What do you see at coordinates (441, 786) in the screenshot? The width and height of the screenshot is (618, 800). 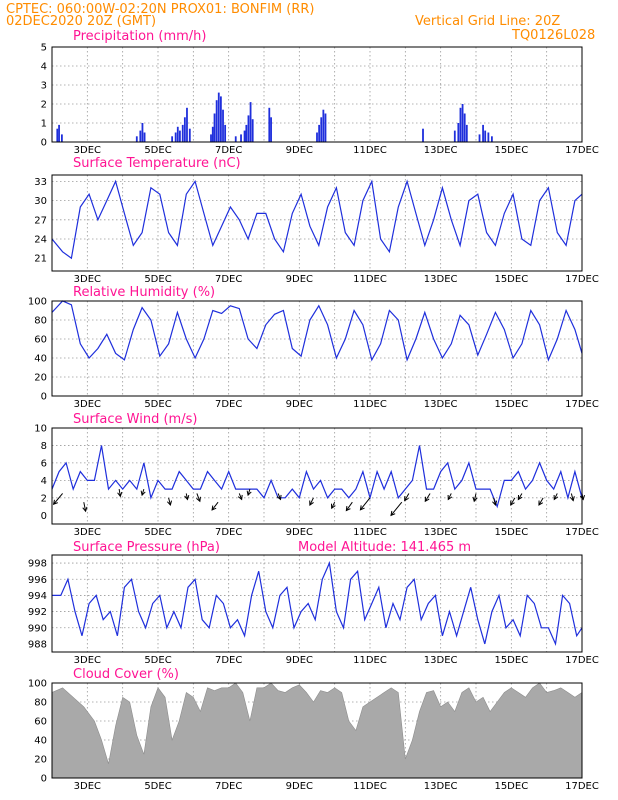 I see `cloud-x-tick: 13DEC` at bounding box center [441, 786].